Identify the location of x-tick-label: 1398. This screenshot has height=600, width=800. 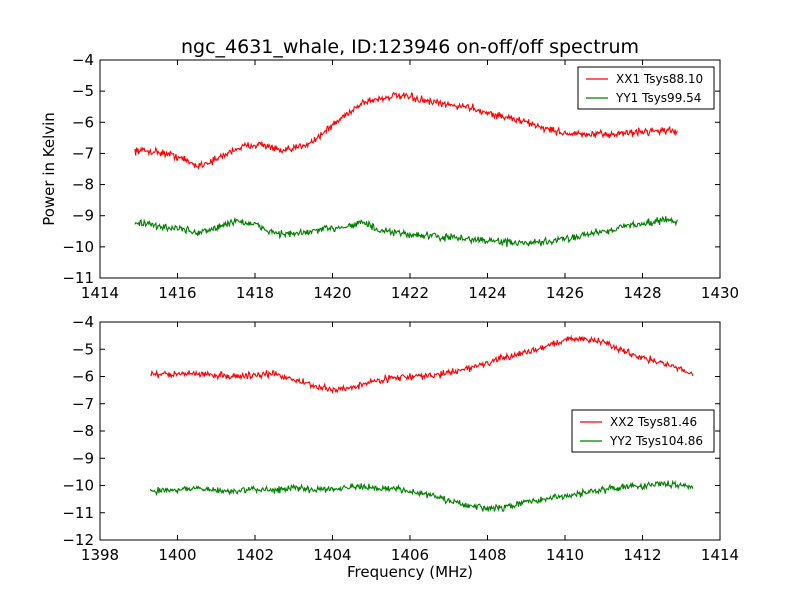
(100, 555).